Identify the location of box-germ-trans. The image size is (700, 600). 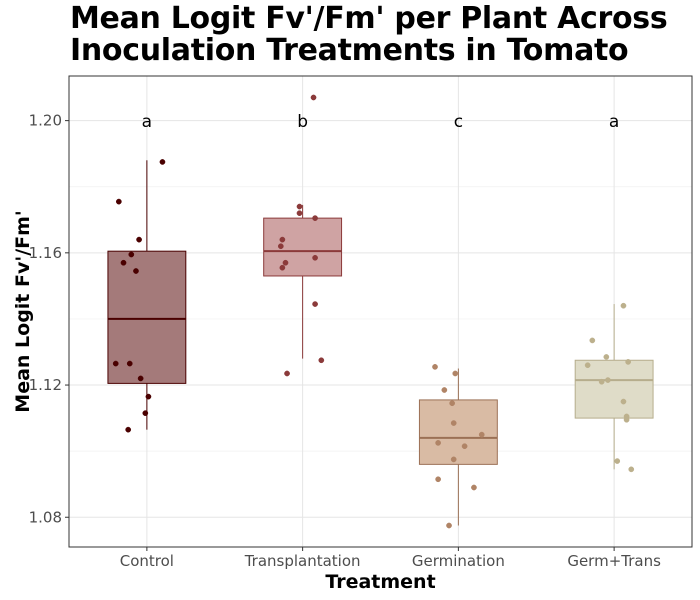
(614, 387).